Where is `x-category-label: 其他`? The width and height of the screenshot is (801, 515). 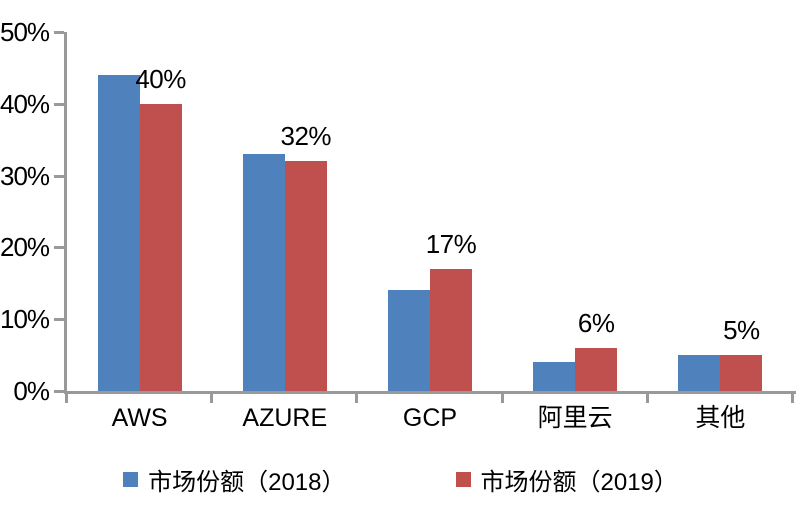 x-category-label: 其他 is located at coordinates (720, 418).